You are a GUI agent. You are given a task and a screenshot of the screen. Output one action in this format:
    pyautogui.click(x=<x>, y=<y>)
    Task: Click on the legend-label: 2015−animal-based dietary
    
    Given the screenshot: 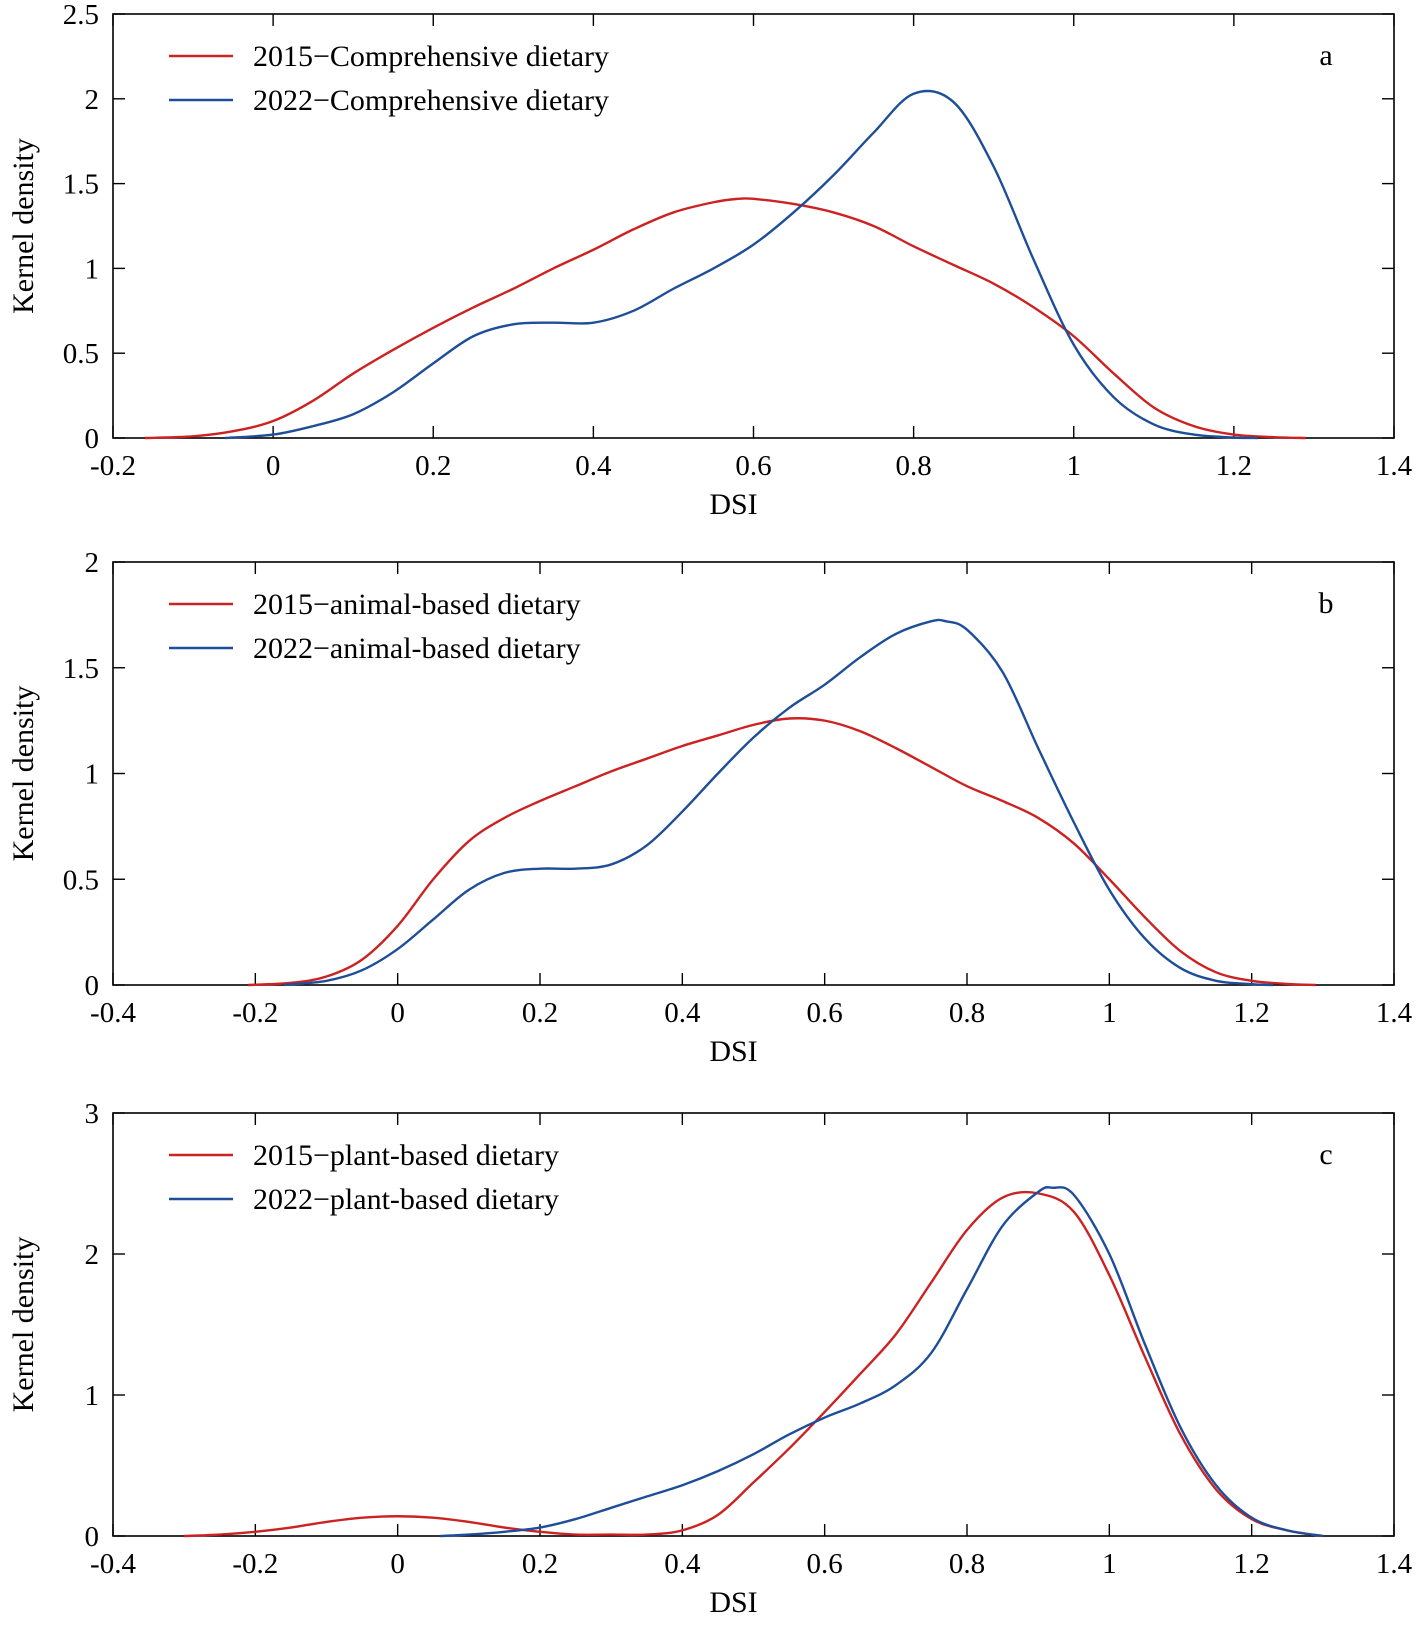 What is the action you would take?
    pyautogui.click(x=417, y=604)
    